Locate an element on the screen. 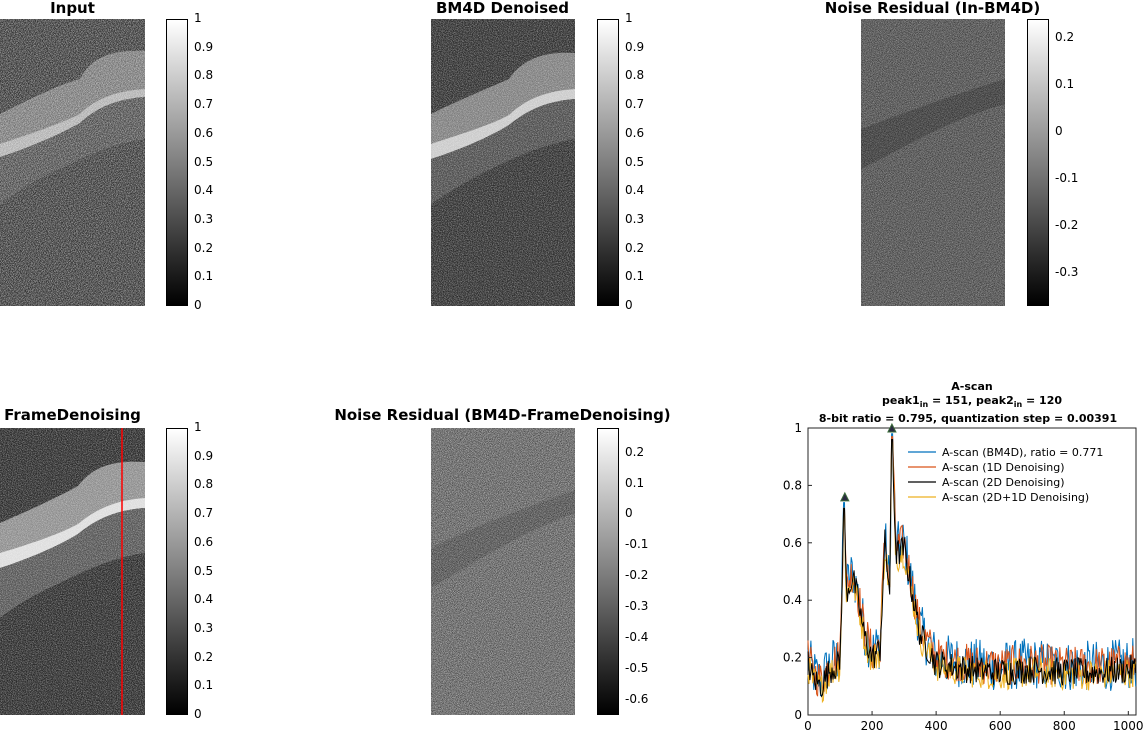 The width and height of the screenshot is (1144, 734). bm4d-image is located at coordinates (503, 162).